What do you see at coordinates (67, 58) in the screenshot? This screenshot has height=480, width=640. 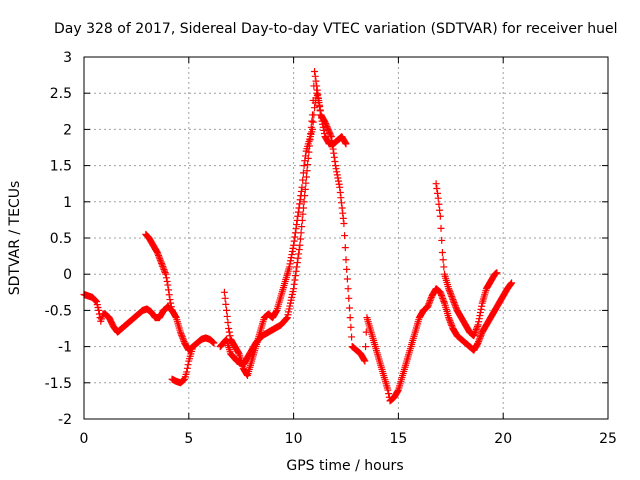 I see `y-tick-label: 3` at bounding box center [67, 58].